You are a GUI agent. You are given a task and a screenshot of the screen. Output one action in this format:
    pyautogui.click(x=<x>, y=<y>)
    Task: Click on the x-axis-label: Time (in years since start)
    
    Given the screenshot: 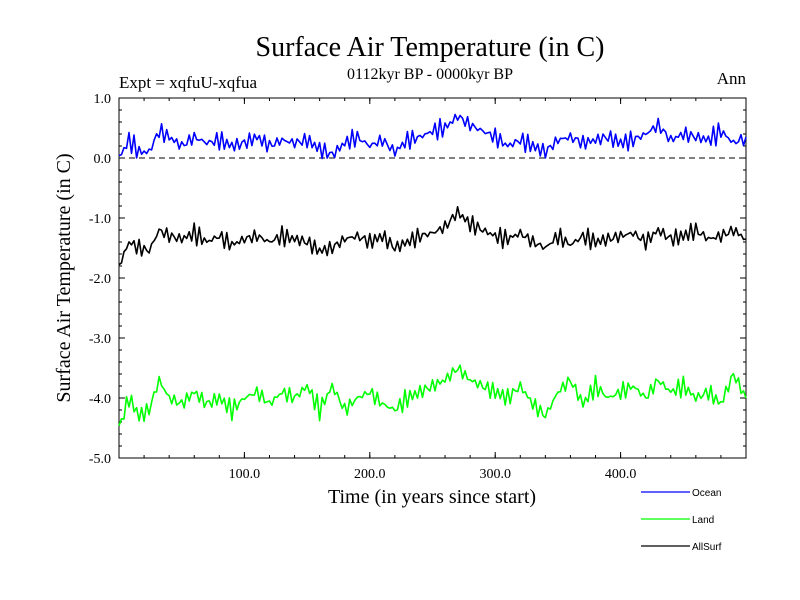 What is the action you would take?
    pyautogui.click(x=432, y=497)
    